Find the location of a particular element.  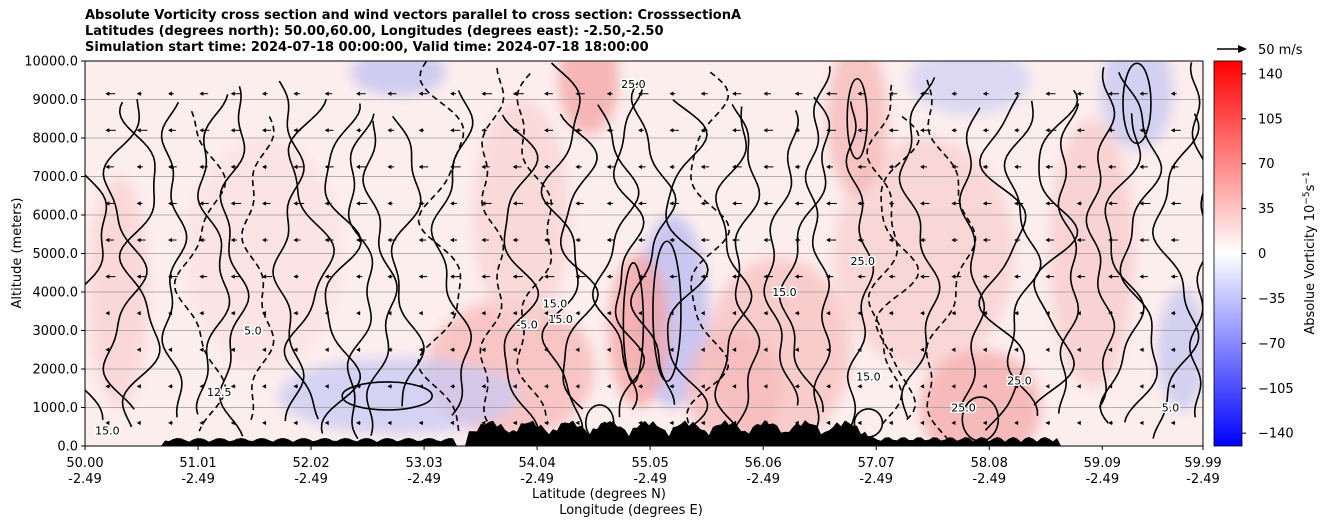

x-tick-label-latitude: 51.01 is located at coordinates (197, 463).